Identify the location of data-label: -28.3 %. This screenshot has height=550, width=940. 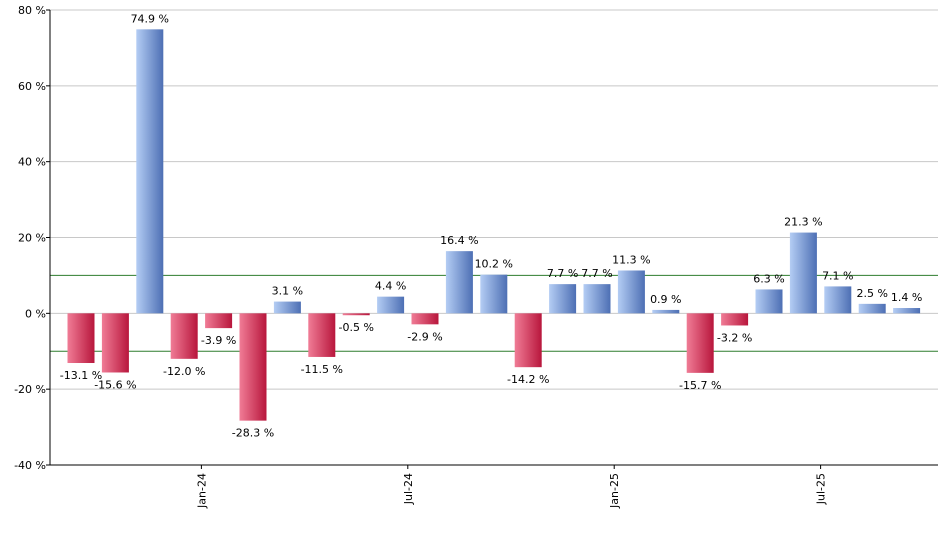
(253, 433).